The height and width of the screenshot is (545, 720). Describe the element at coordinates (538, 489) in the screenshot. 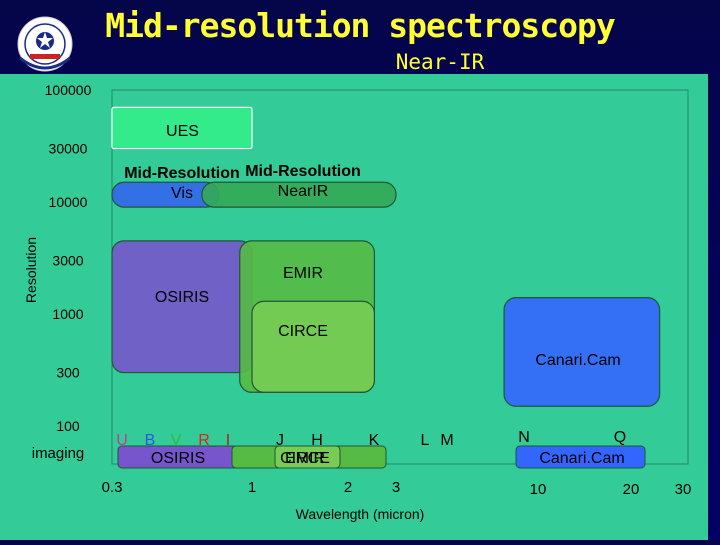

I see `x-tick-label: 10` at that location.